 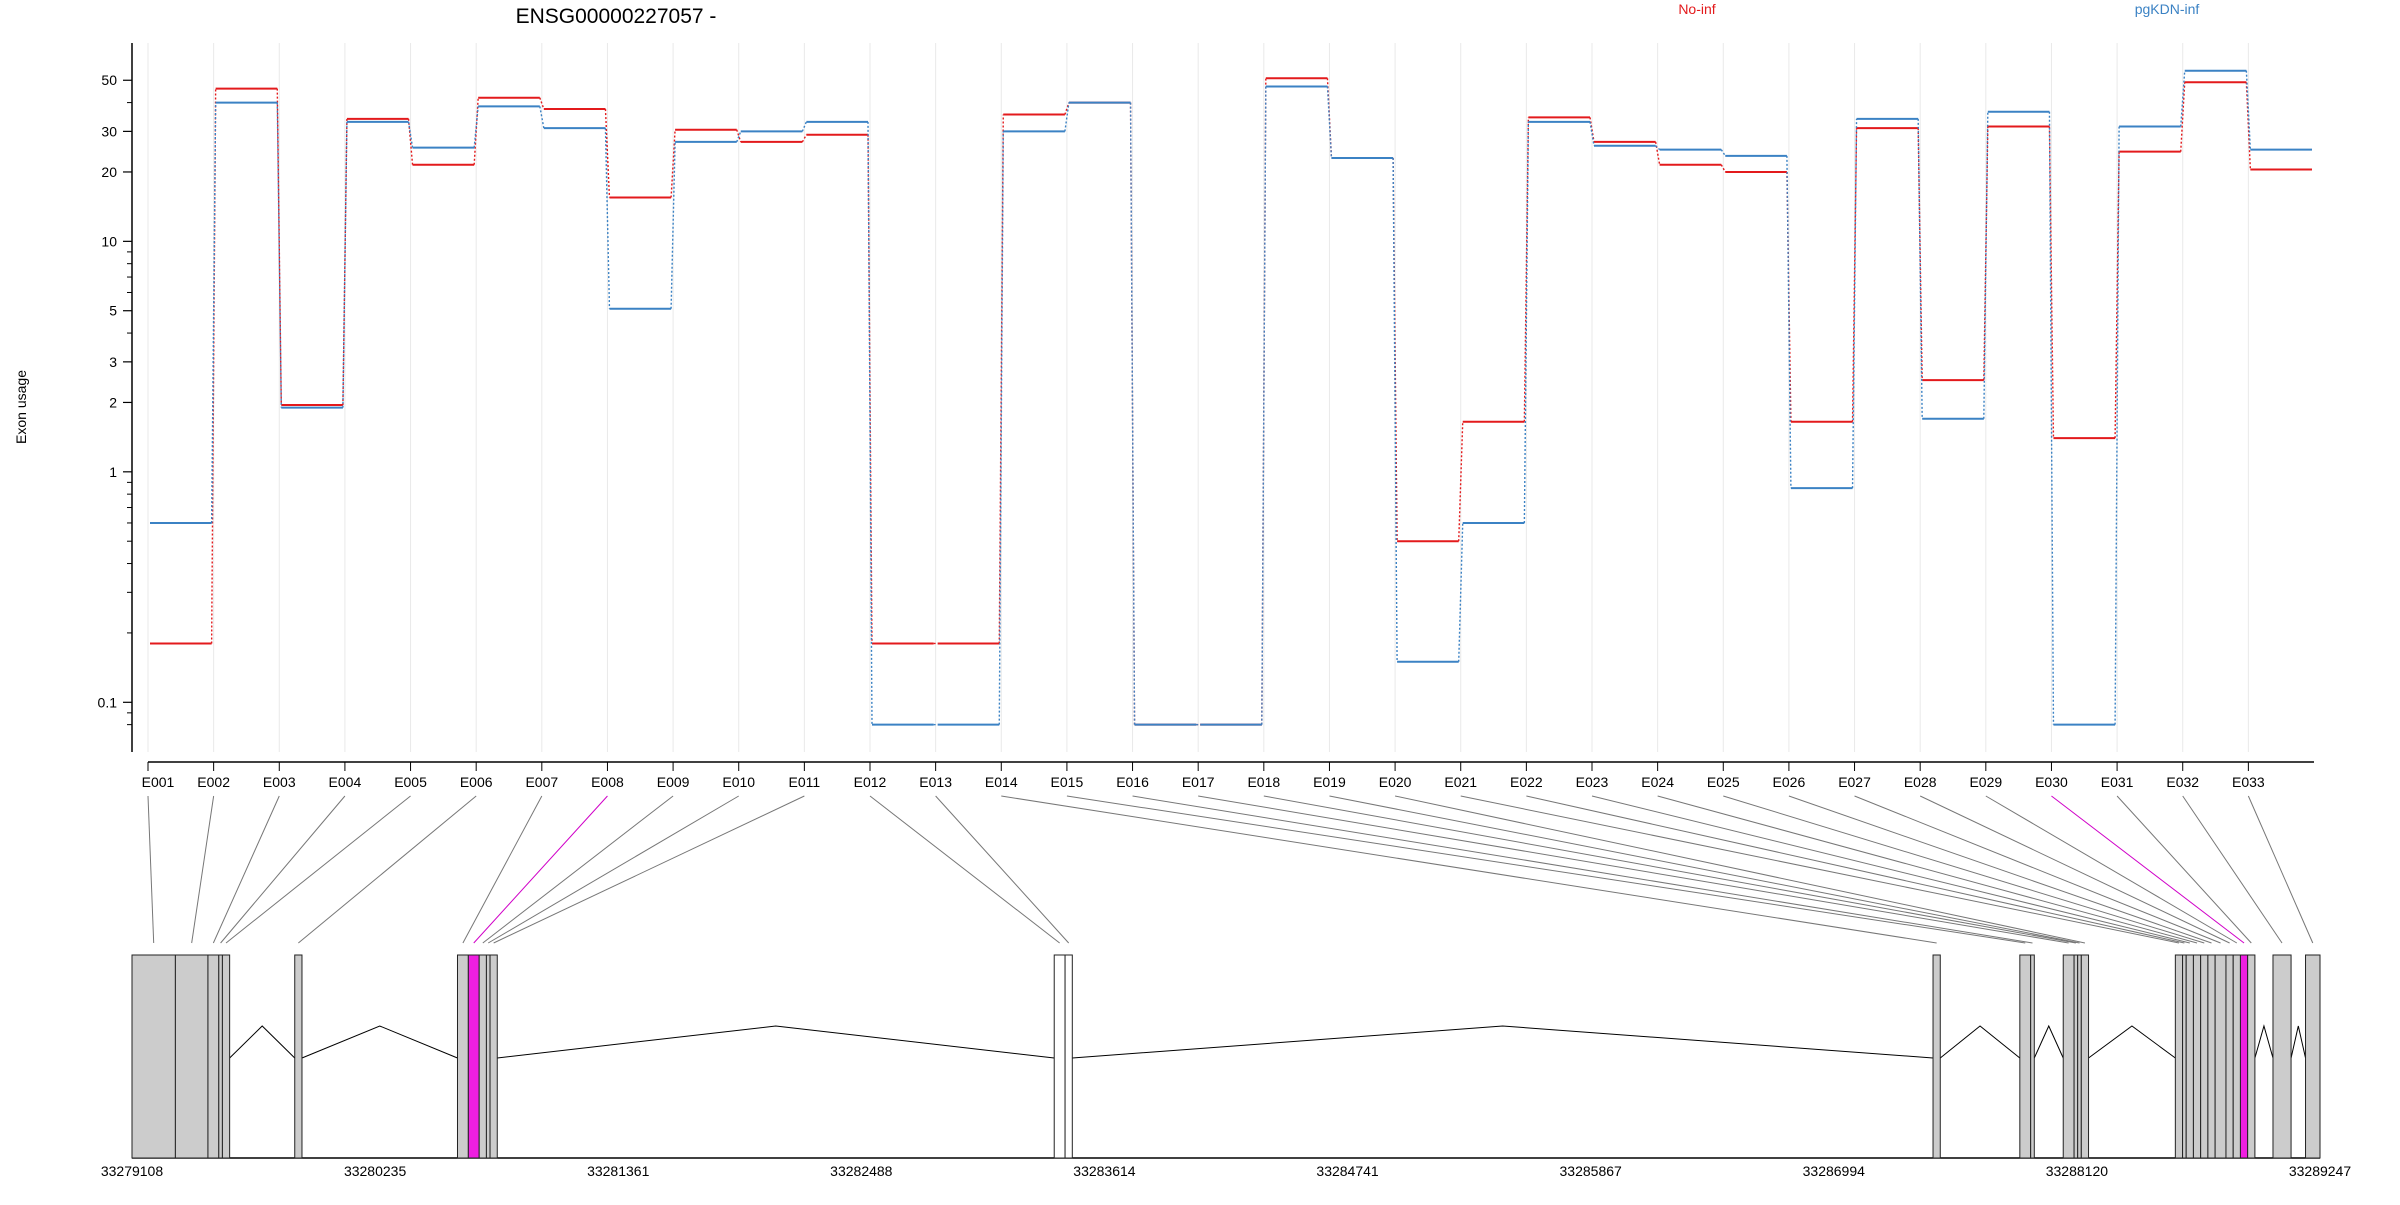 I want to click on y-tick-label: 2, so click(x=113, y=402).